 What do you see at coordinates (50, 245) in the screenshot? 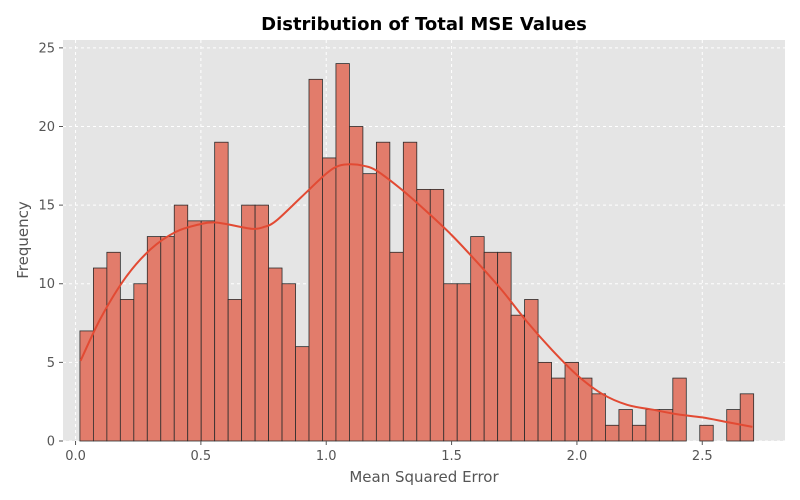
I see `y-axis-ticks: 0 5 10 15 20 25` at bounding box center [50, 245].